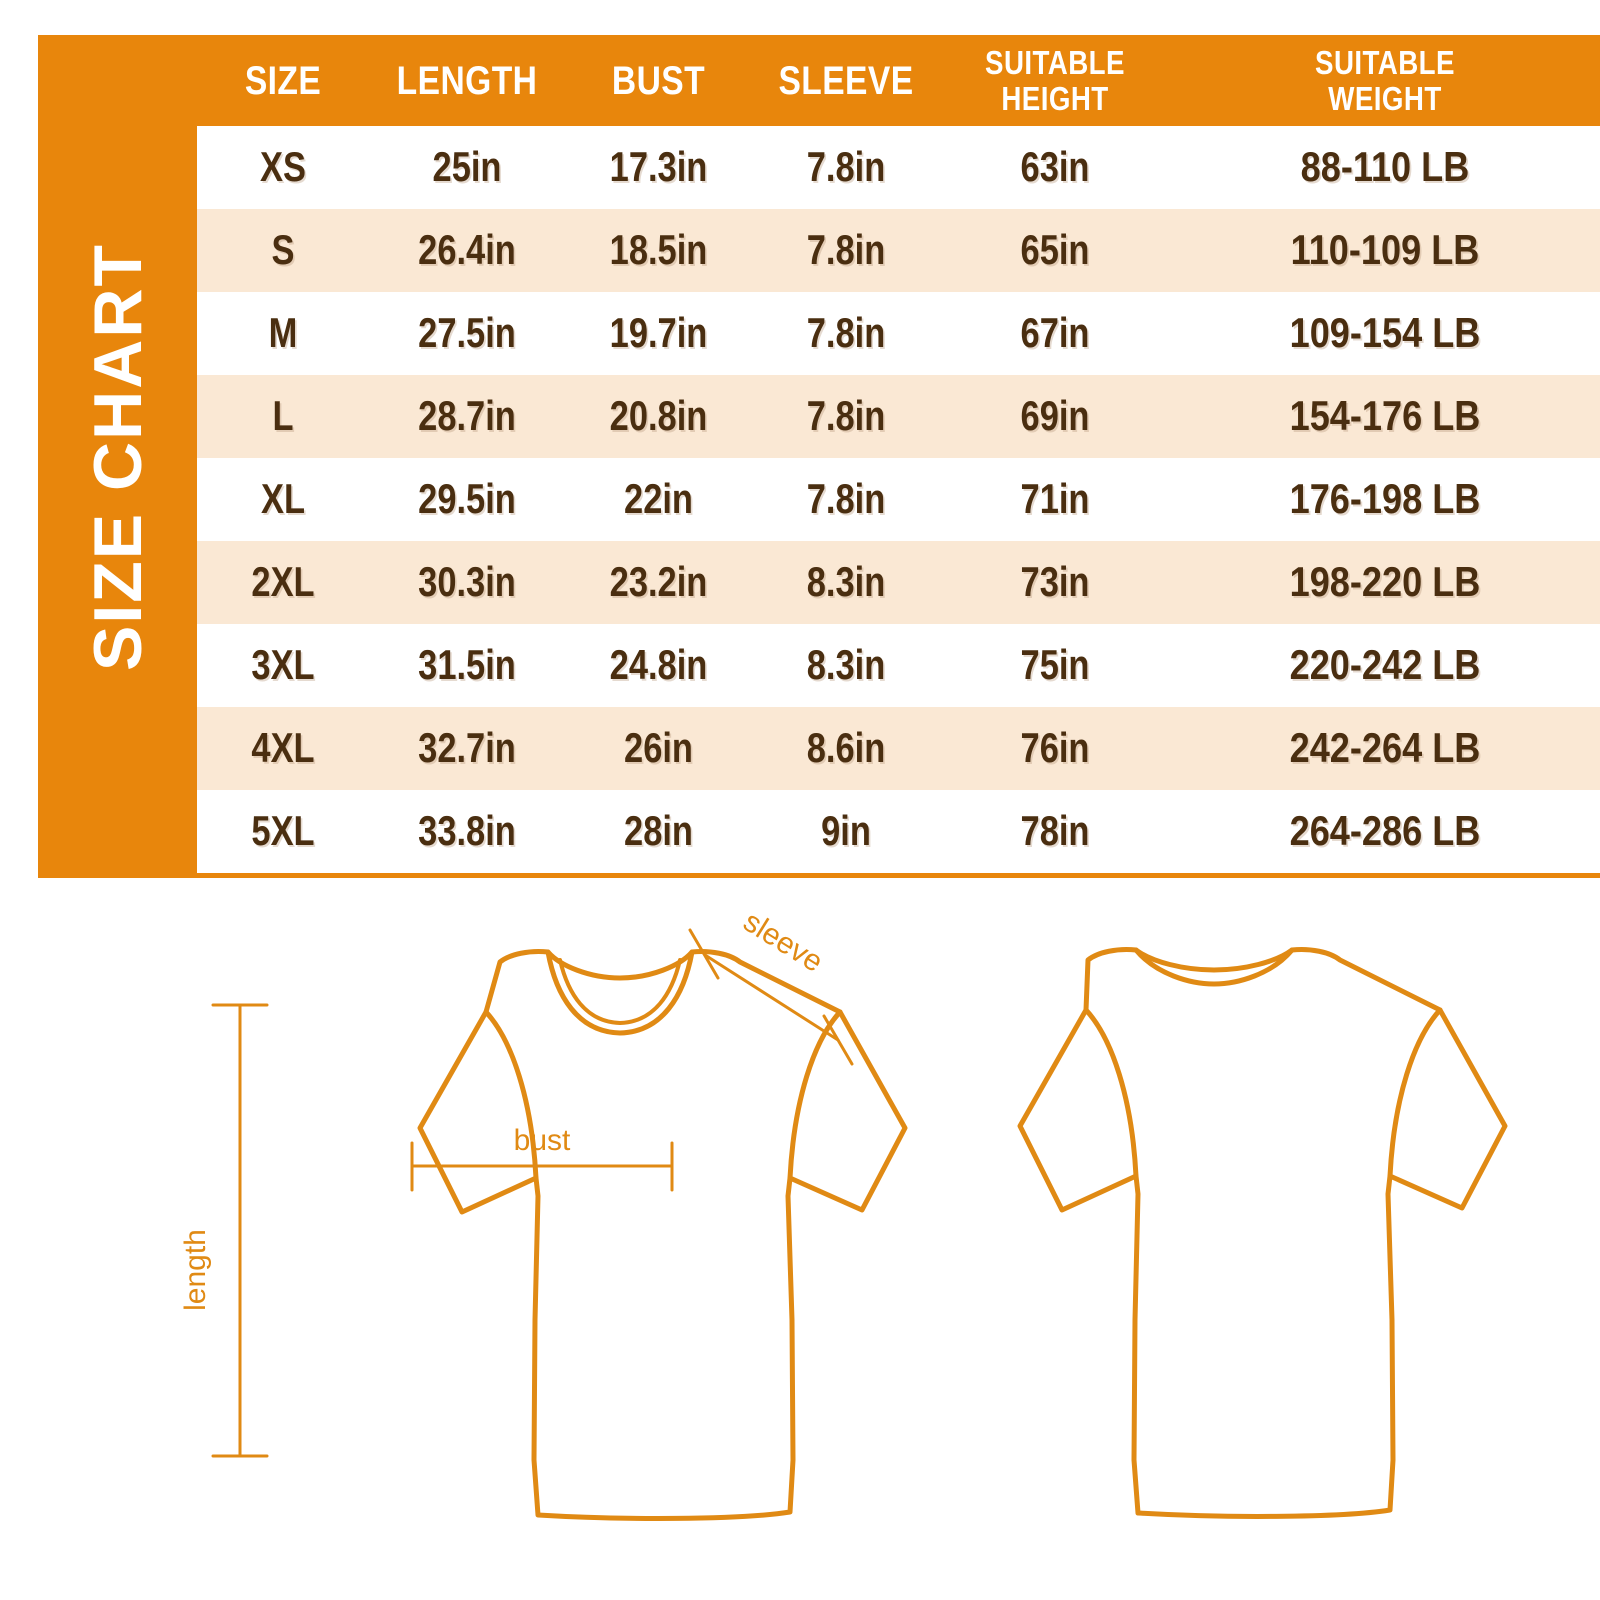  What do you see at coordinates (662, 1235) in the screenshot?
I see `tshirt-front-outline` at bounding box center [662, 1235].